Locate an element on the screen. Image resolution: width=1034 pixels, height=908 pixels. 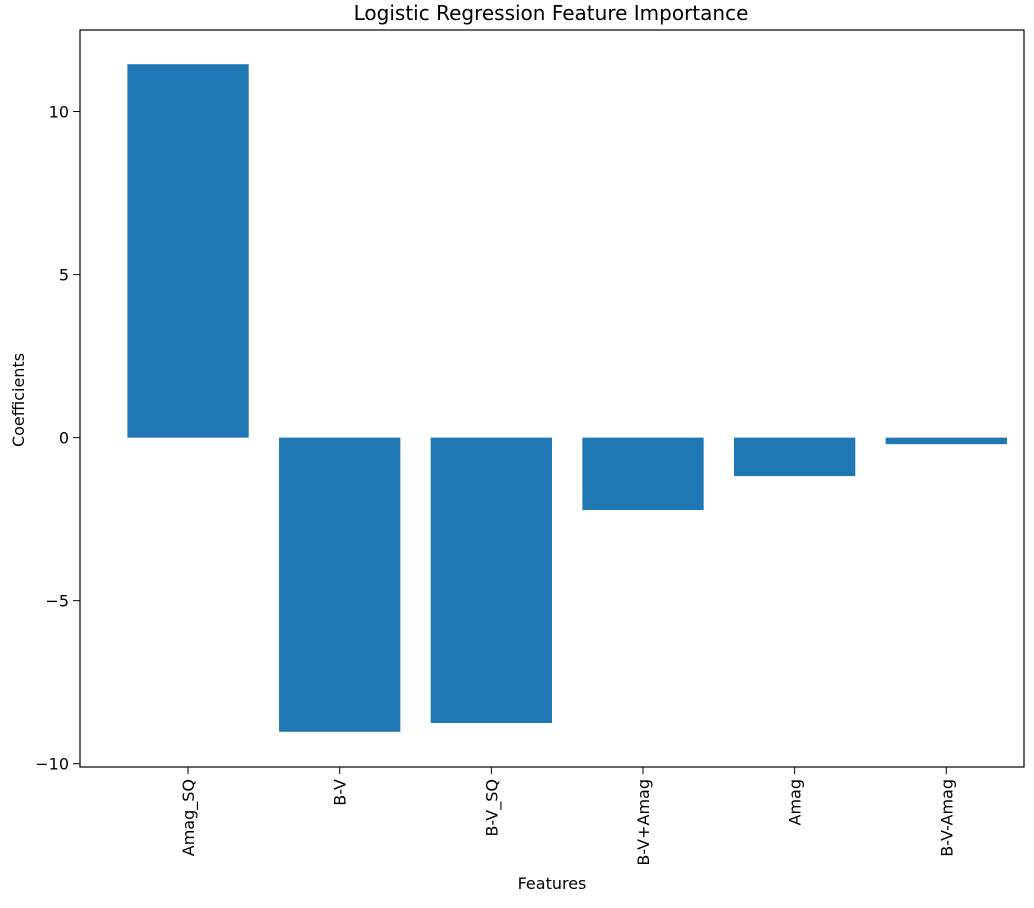
x-axis-ticks: Amag_SQ B-V B-V_SQ B-V+Amag Amag B-V-Amag is located at coordinates (567, 816).